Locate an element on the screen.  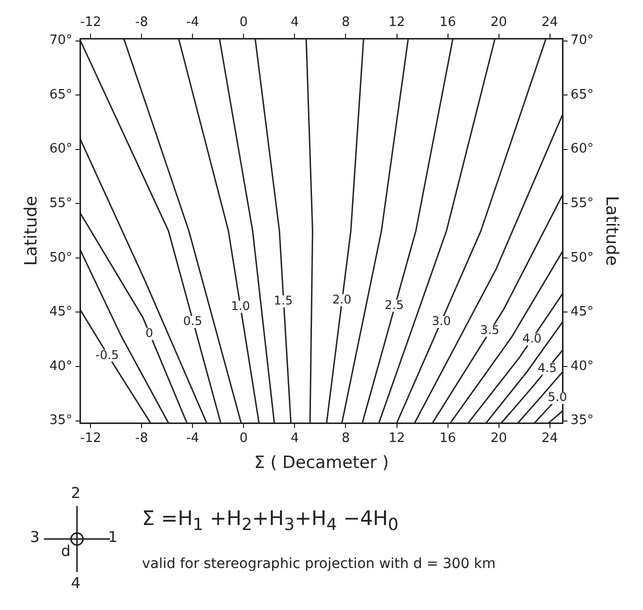
x-tick-label: 8 is located at coordinates (346, 438).